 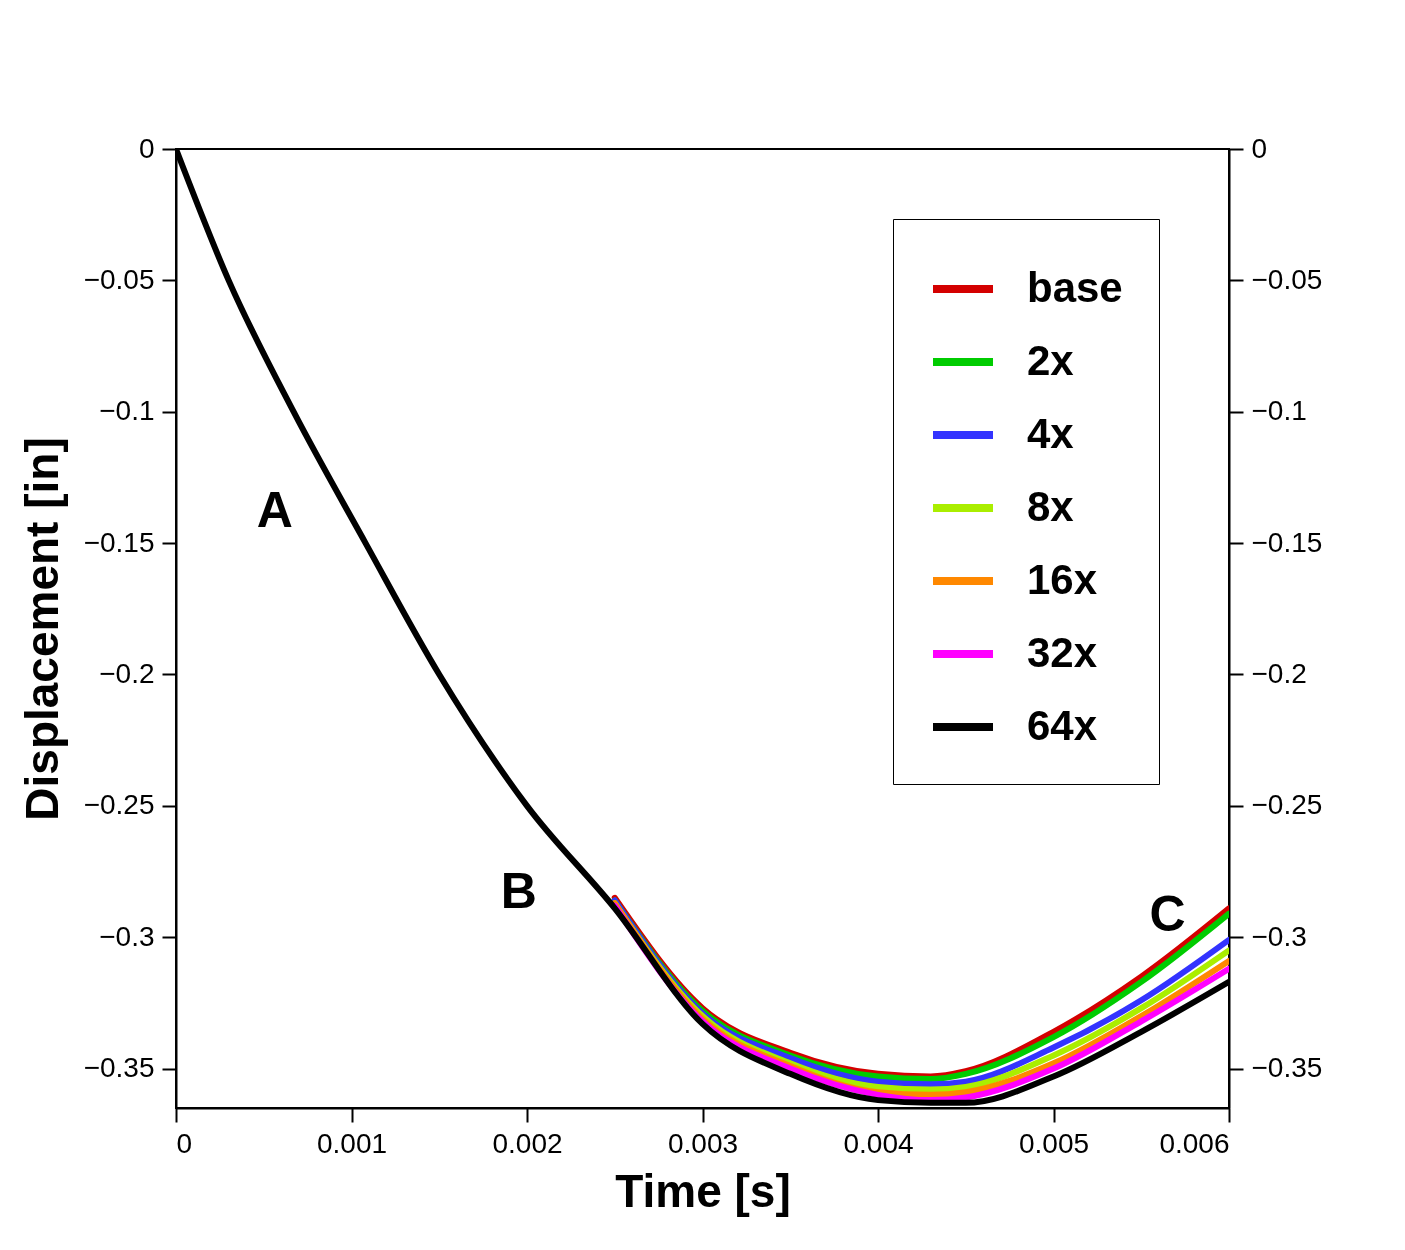 What do you see at coordinates (1062, 725) in the screenshot?
I see `legend-label: 64x` at bounding box center [1062, 725].